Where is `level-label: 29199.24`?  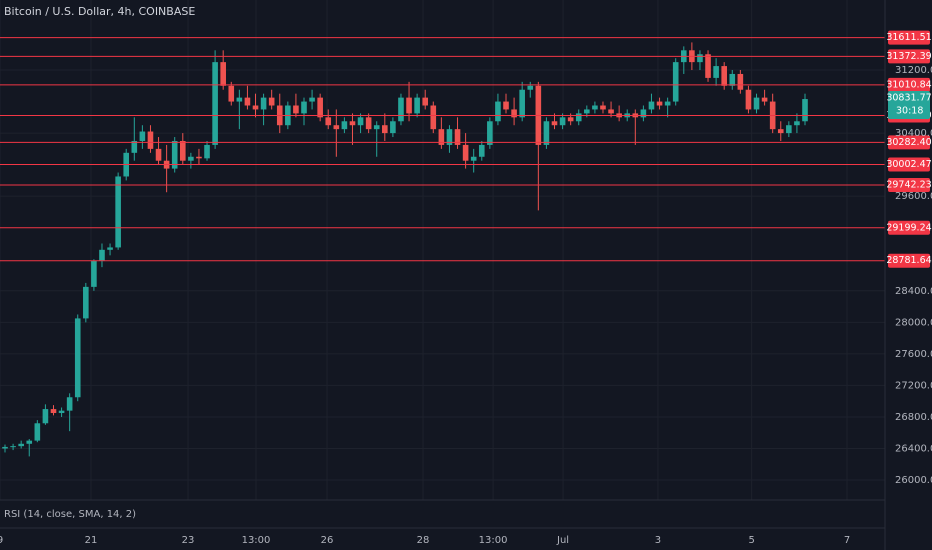 level-label: 29199.24 is located at coordinates (908, 227).